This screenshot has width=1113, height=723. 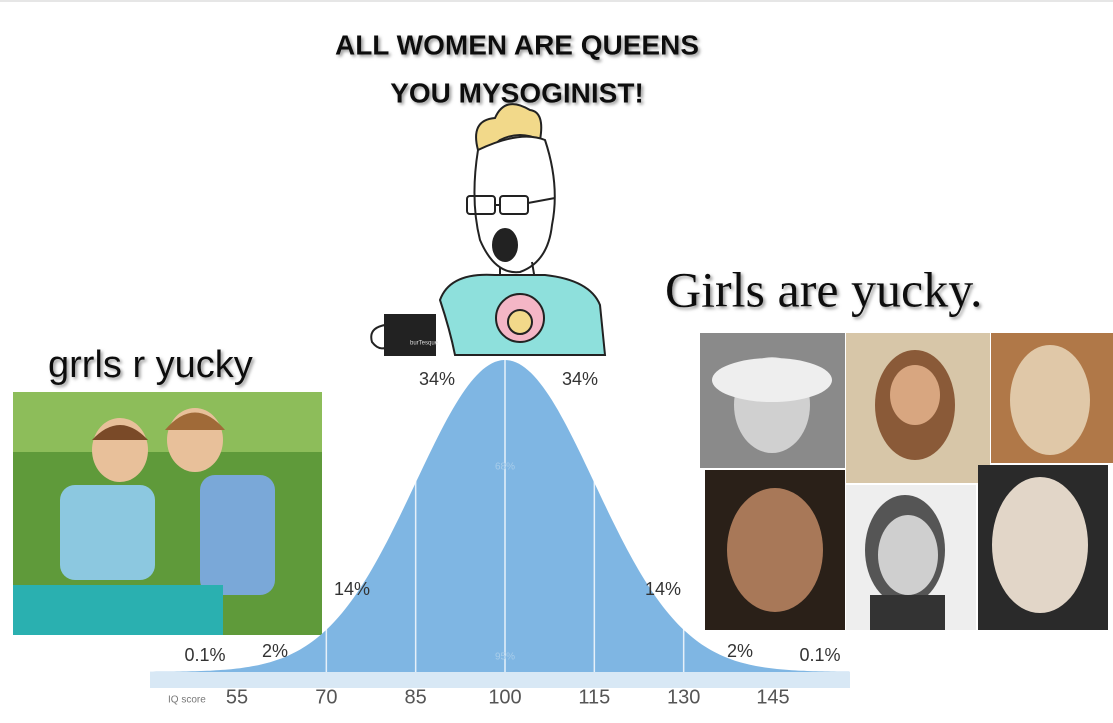 What do you see at coordinates (683, 697) in the screenshot?
I see `x-tick-label: 130` at bounding box center [683, 697].